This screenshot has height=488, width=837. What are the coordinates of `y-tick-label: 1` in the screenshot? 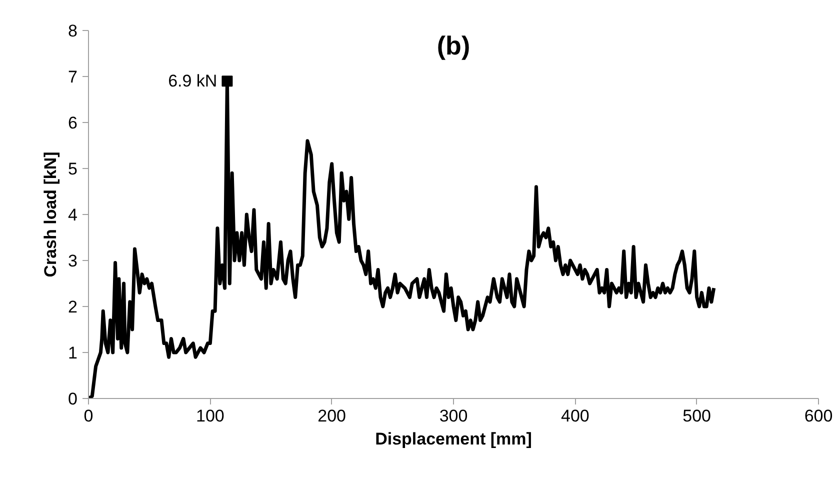 It's located at (73, 353).